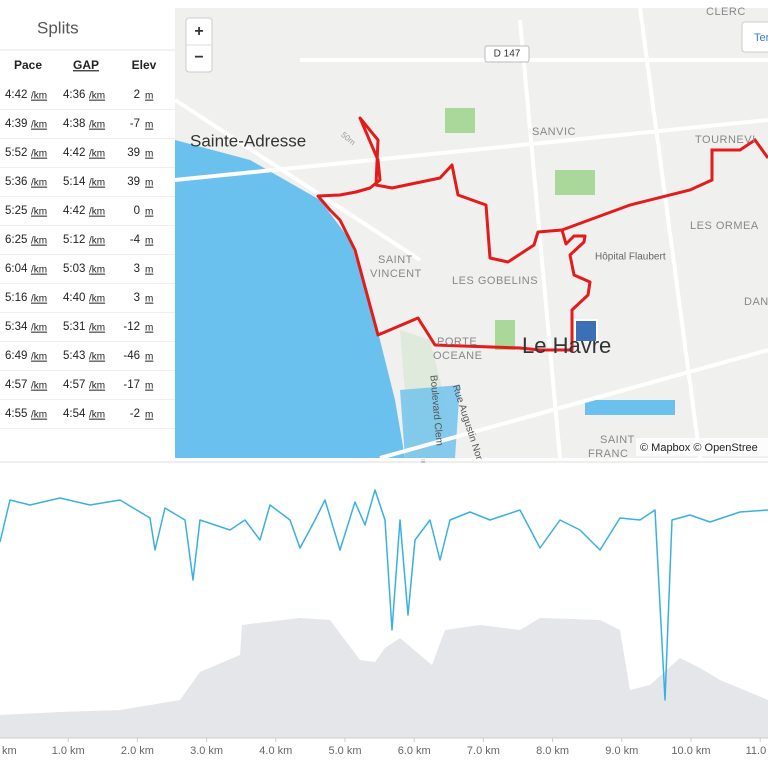 Image resolution: width=768 pixels, height=773 pixels. Describe the element at coordinates (131, 327) in the screenshot. I see `elev: -12` at that location.